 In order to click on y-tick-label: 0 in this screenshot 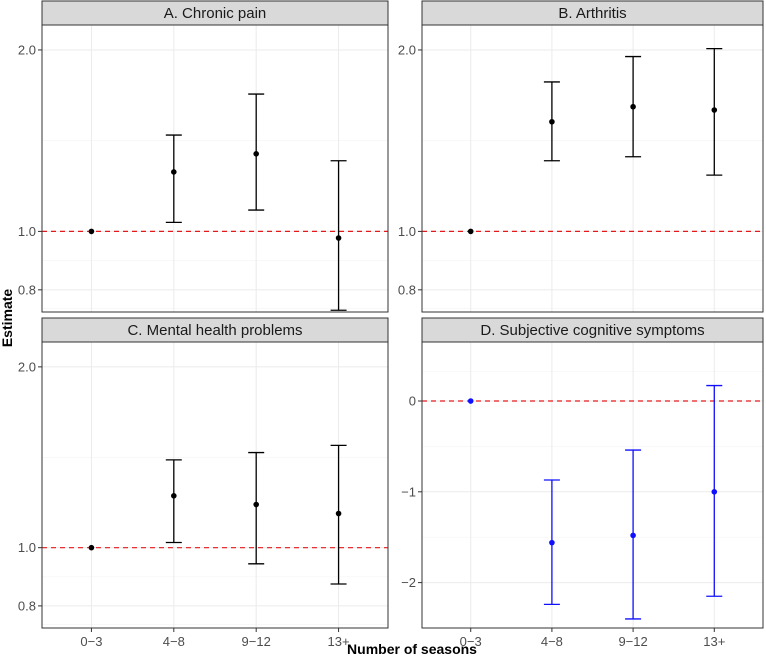, I will do `click(412, 401)`.